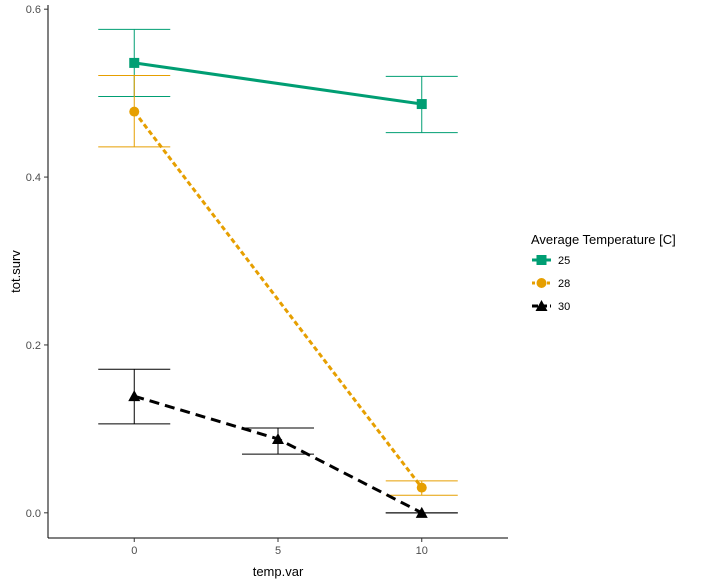 The height and width of the screenshot is (586, 711). I want to click on x-tick-label: 0, so click(134, 551).